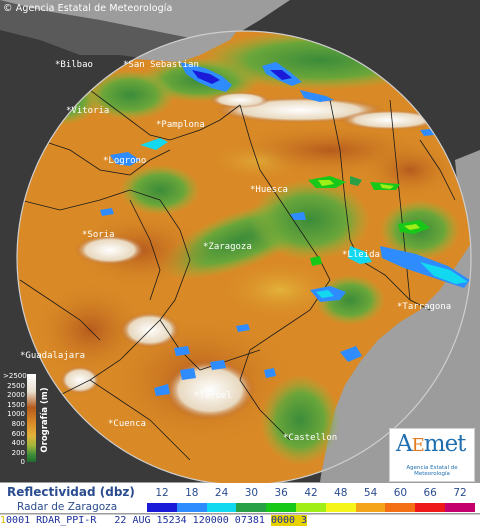  What do you see at coordinates (192, 493) in the screenshot?
I see `scale-label-18: 18` at bounding box center [192, 493].